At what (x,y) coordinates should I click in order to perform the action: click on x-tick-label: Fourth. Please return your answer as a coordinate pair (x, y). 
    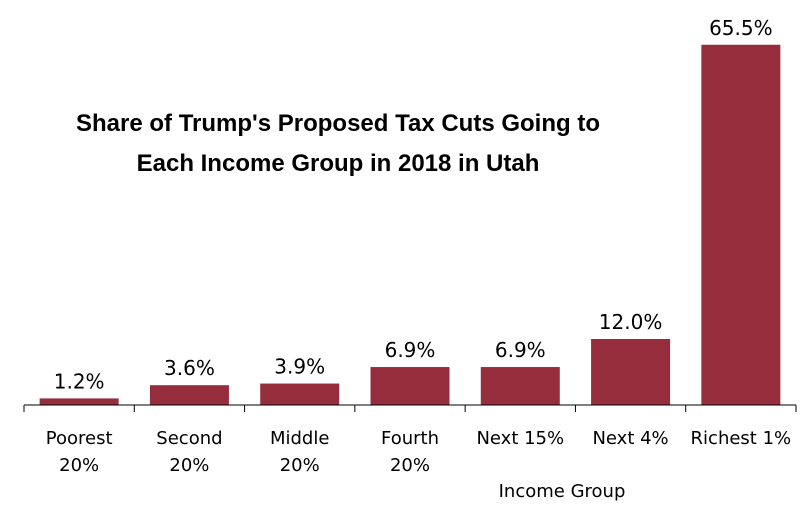
    Looking at the image, I should click on (410, 438).